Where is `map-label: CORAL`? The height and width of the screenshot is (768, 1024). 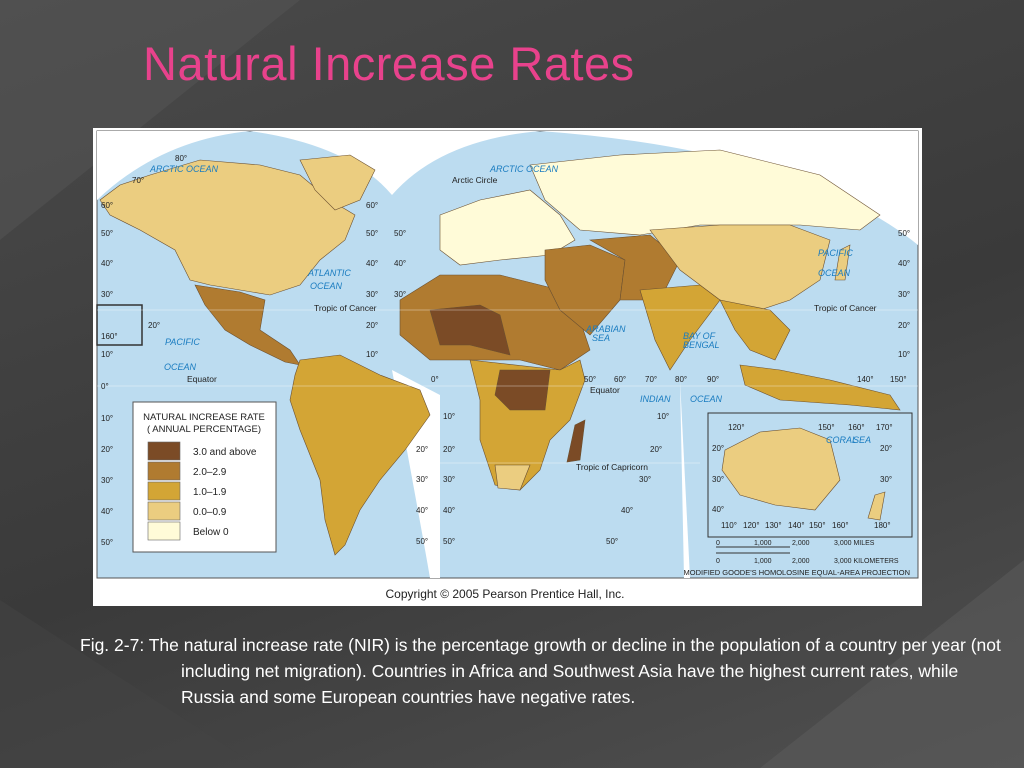 map-label: CORAL is located at coordinates (841, 440).